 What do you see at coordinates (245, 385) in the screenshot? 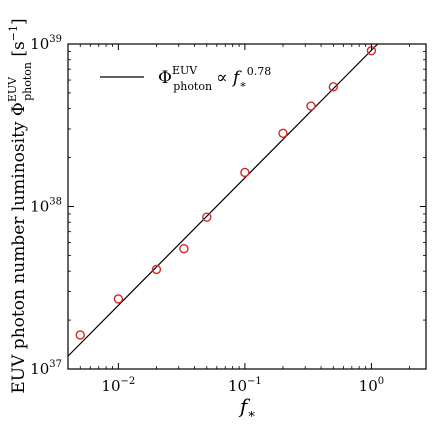
I see `x-tick-label: 10⁻¹` at bounding box center [245, 385].